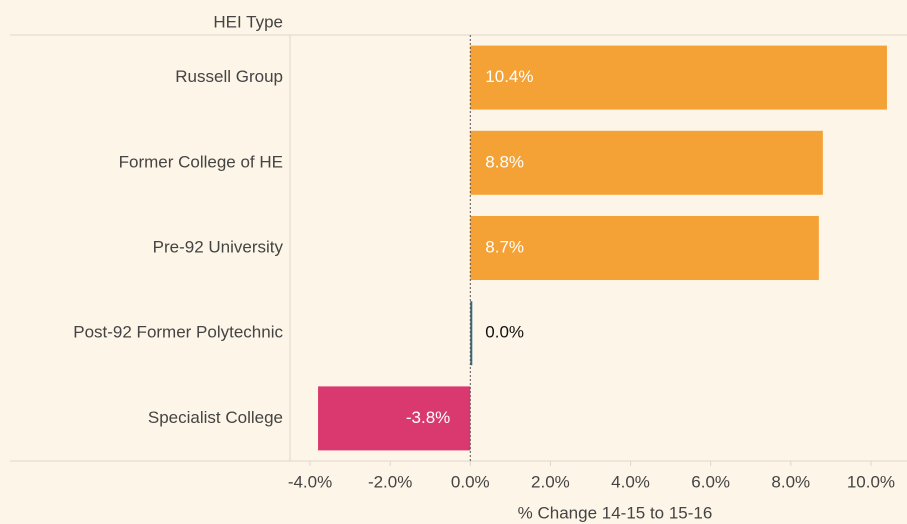 The image size is (907, 524). I want to click on x-tick-label: 10.0%, so click(871, 481).